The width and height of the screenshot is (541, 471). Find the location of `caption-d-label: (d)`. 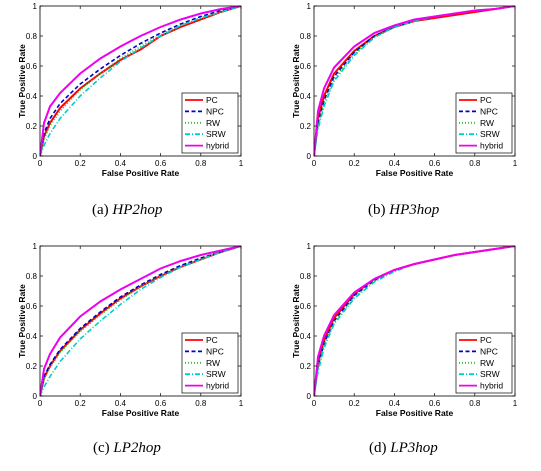

caption-d-label: (d) is located at coordinates (378, 448).